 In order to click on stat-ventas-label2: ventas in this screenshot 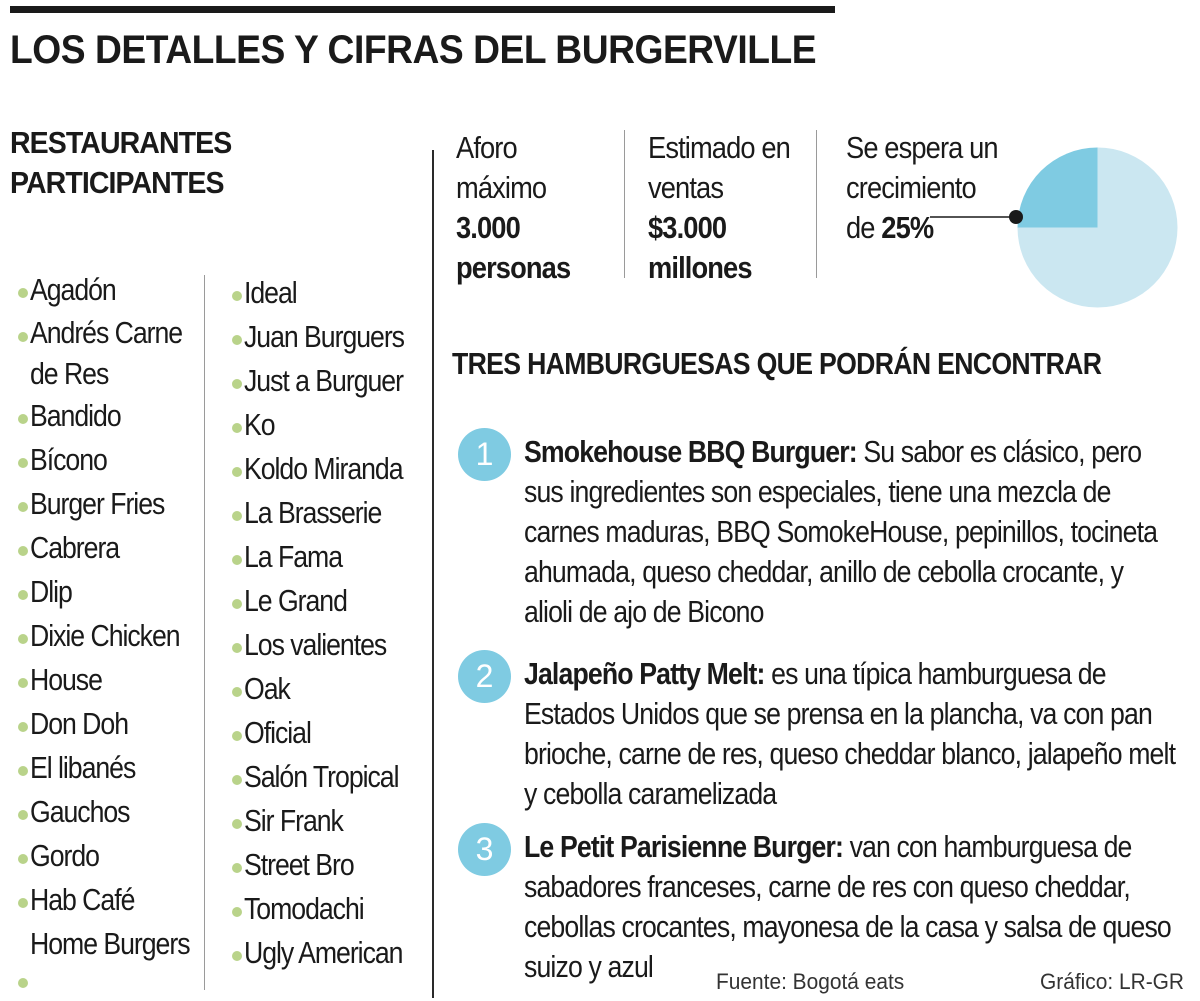, I will do `click(686, 187)`.